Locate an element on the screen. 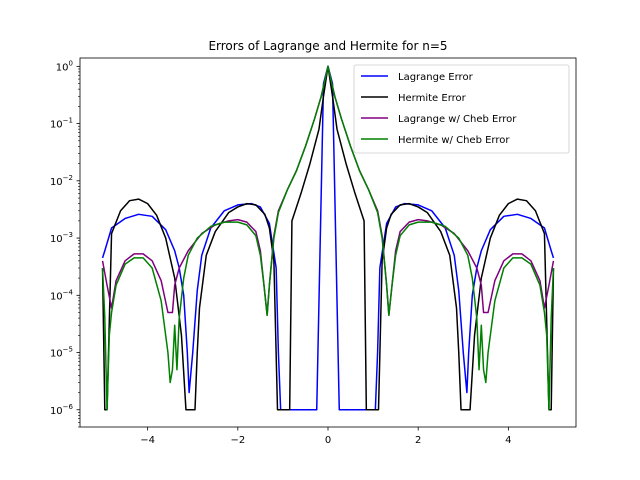  x-axis: −4 −2 0 2 4 is located at coordinates (326, 436).